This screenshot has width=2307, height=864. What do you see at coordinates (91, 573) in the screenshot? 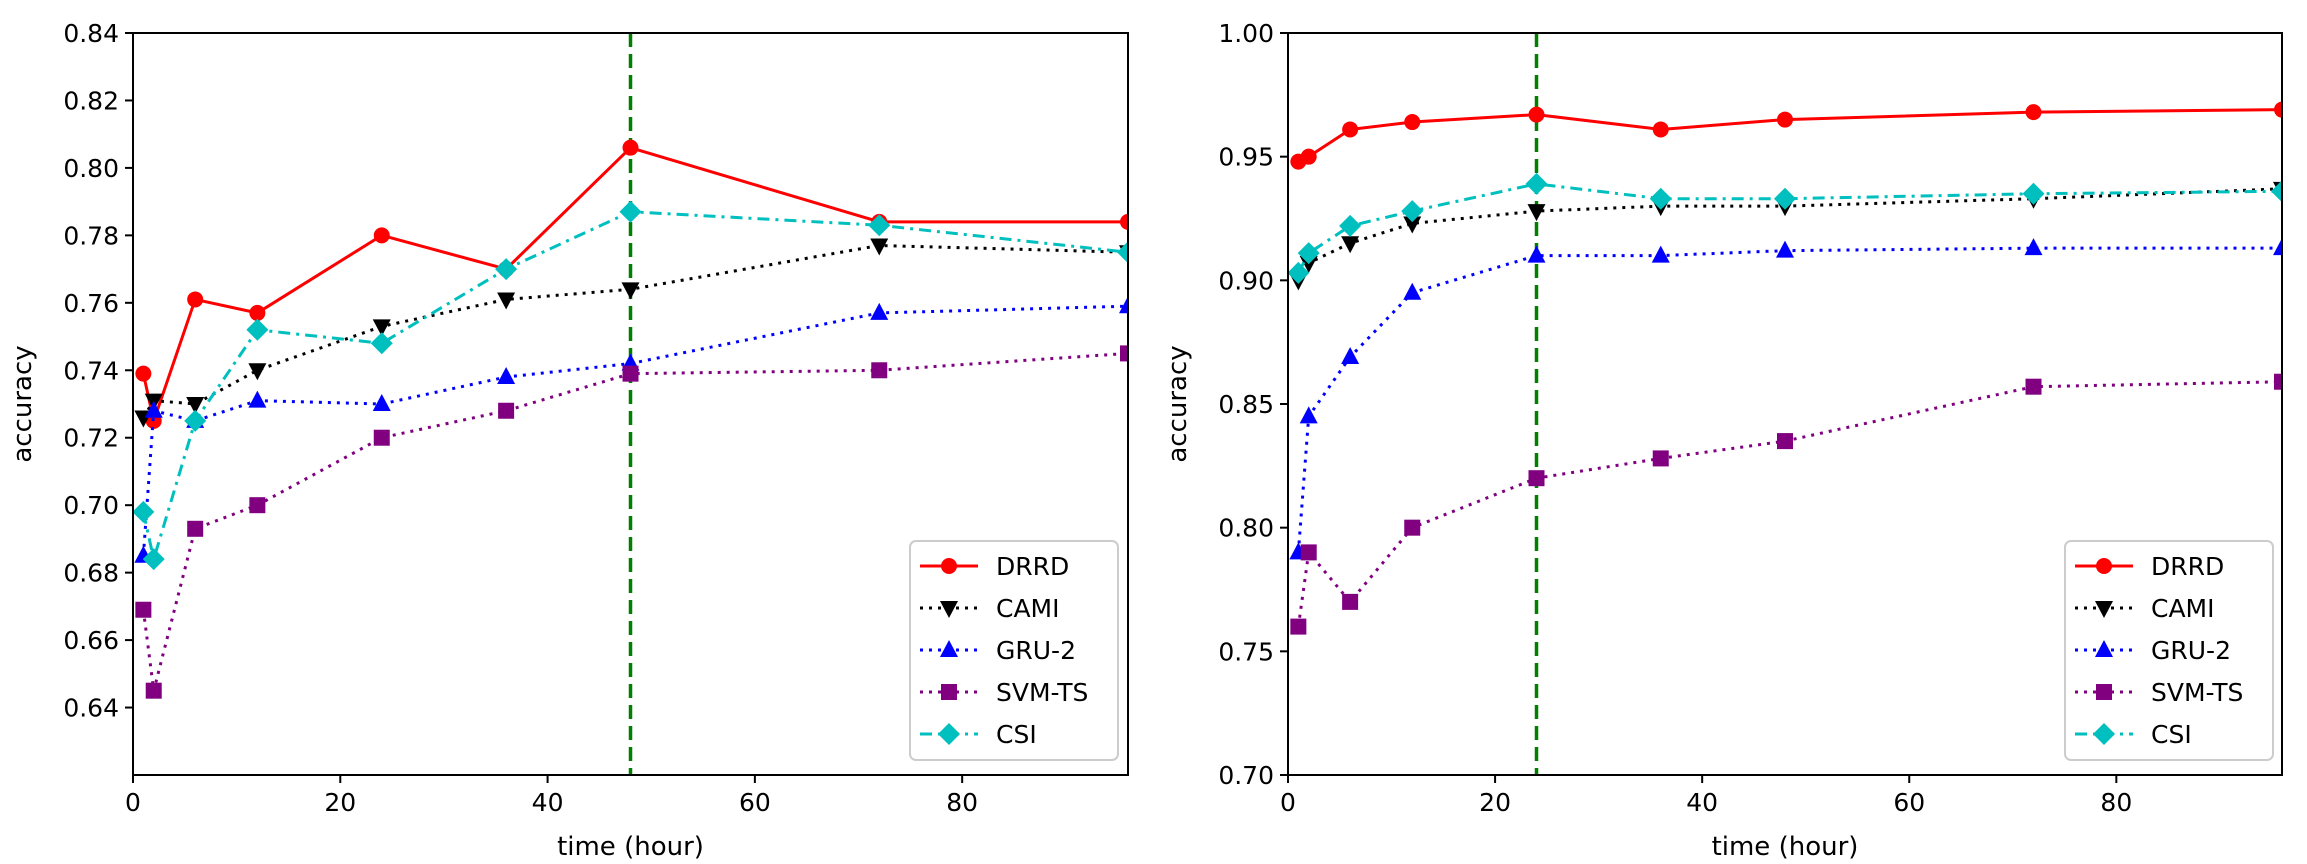
I see `y-tick-label: 0.68` at bounding box center [91, 573].